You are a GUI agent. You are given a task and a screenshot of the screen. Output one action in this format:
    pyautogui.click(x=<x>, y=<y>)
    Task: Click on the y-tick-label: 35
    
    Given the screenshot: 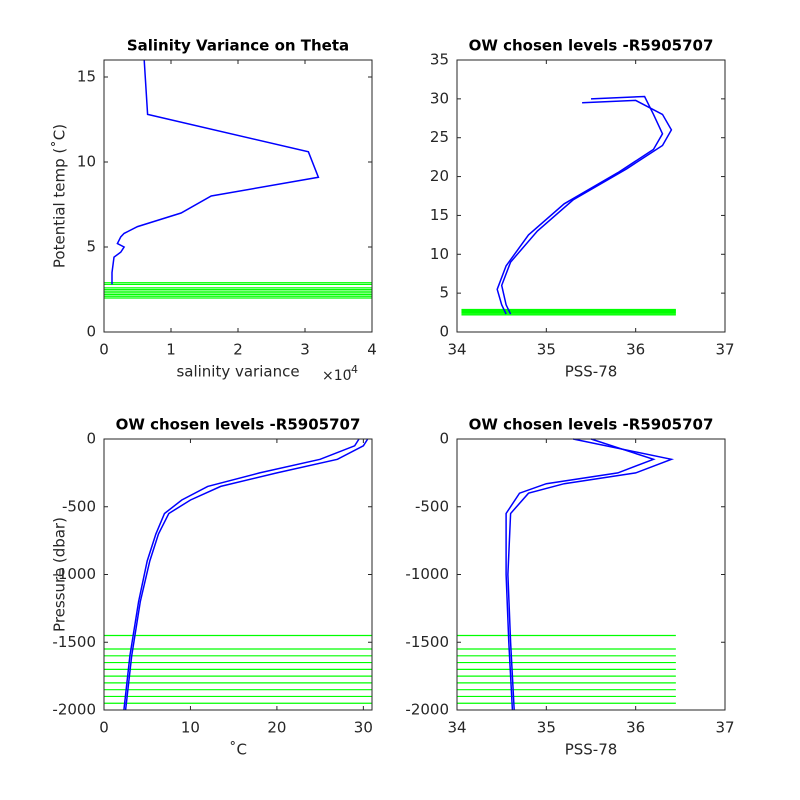 What is the action you would take?
    pyautogui.click(x=439, y=60)
    